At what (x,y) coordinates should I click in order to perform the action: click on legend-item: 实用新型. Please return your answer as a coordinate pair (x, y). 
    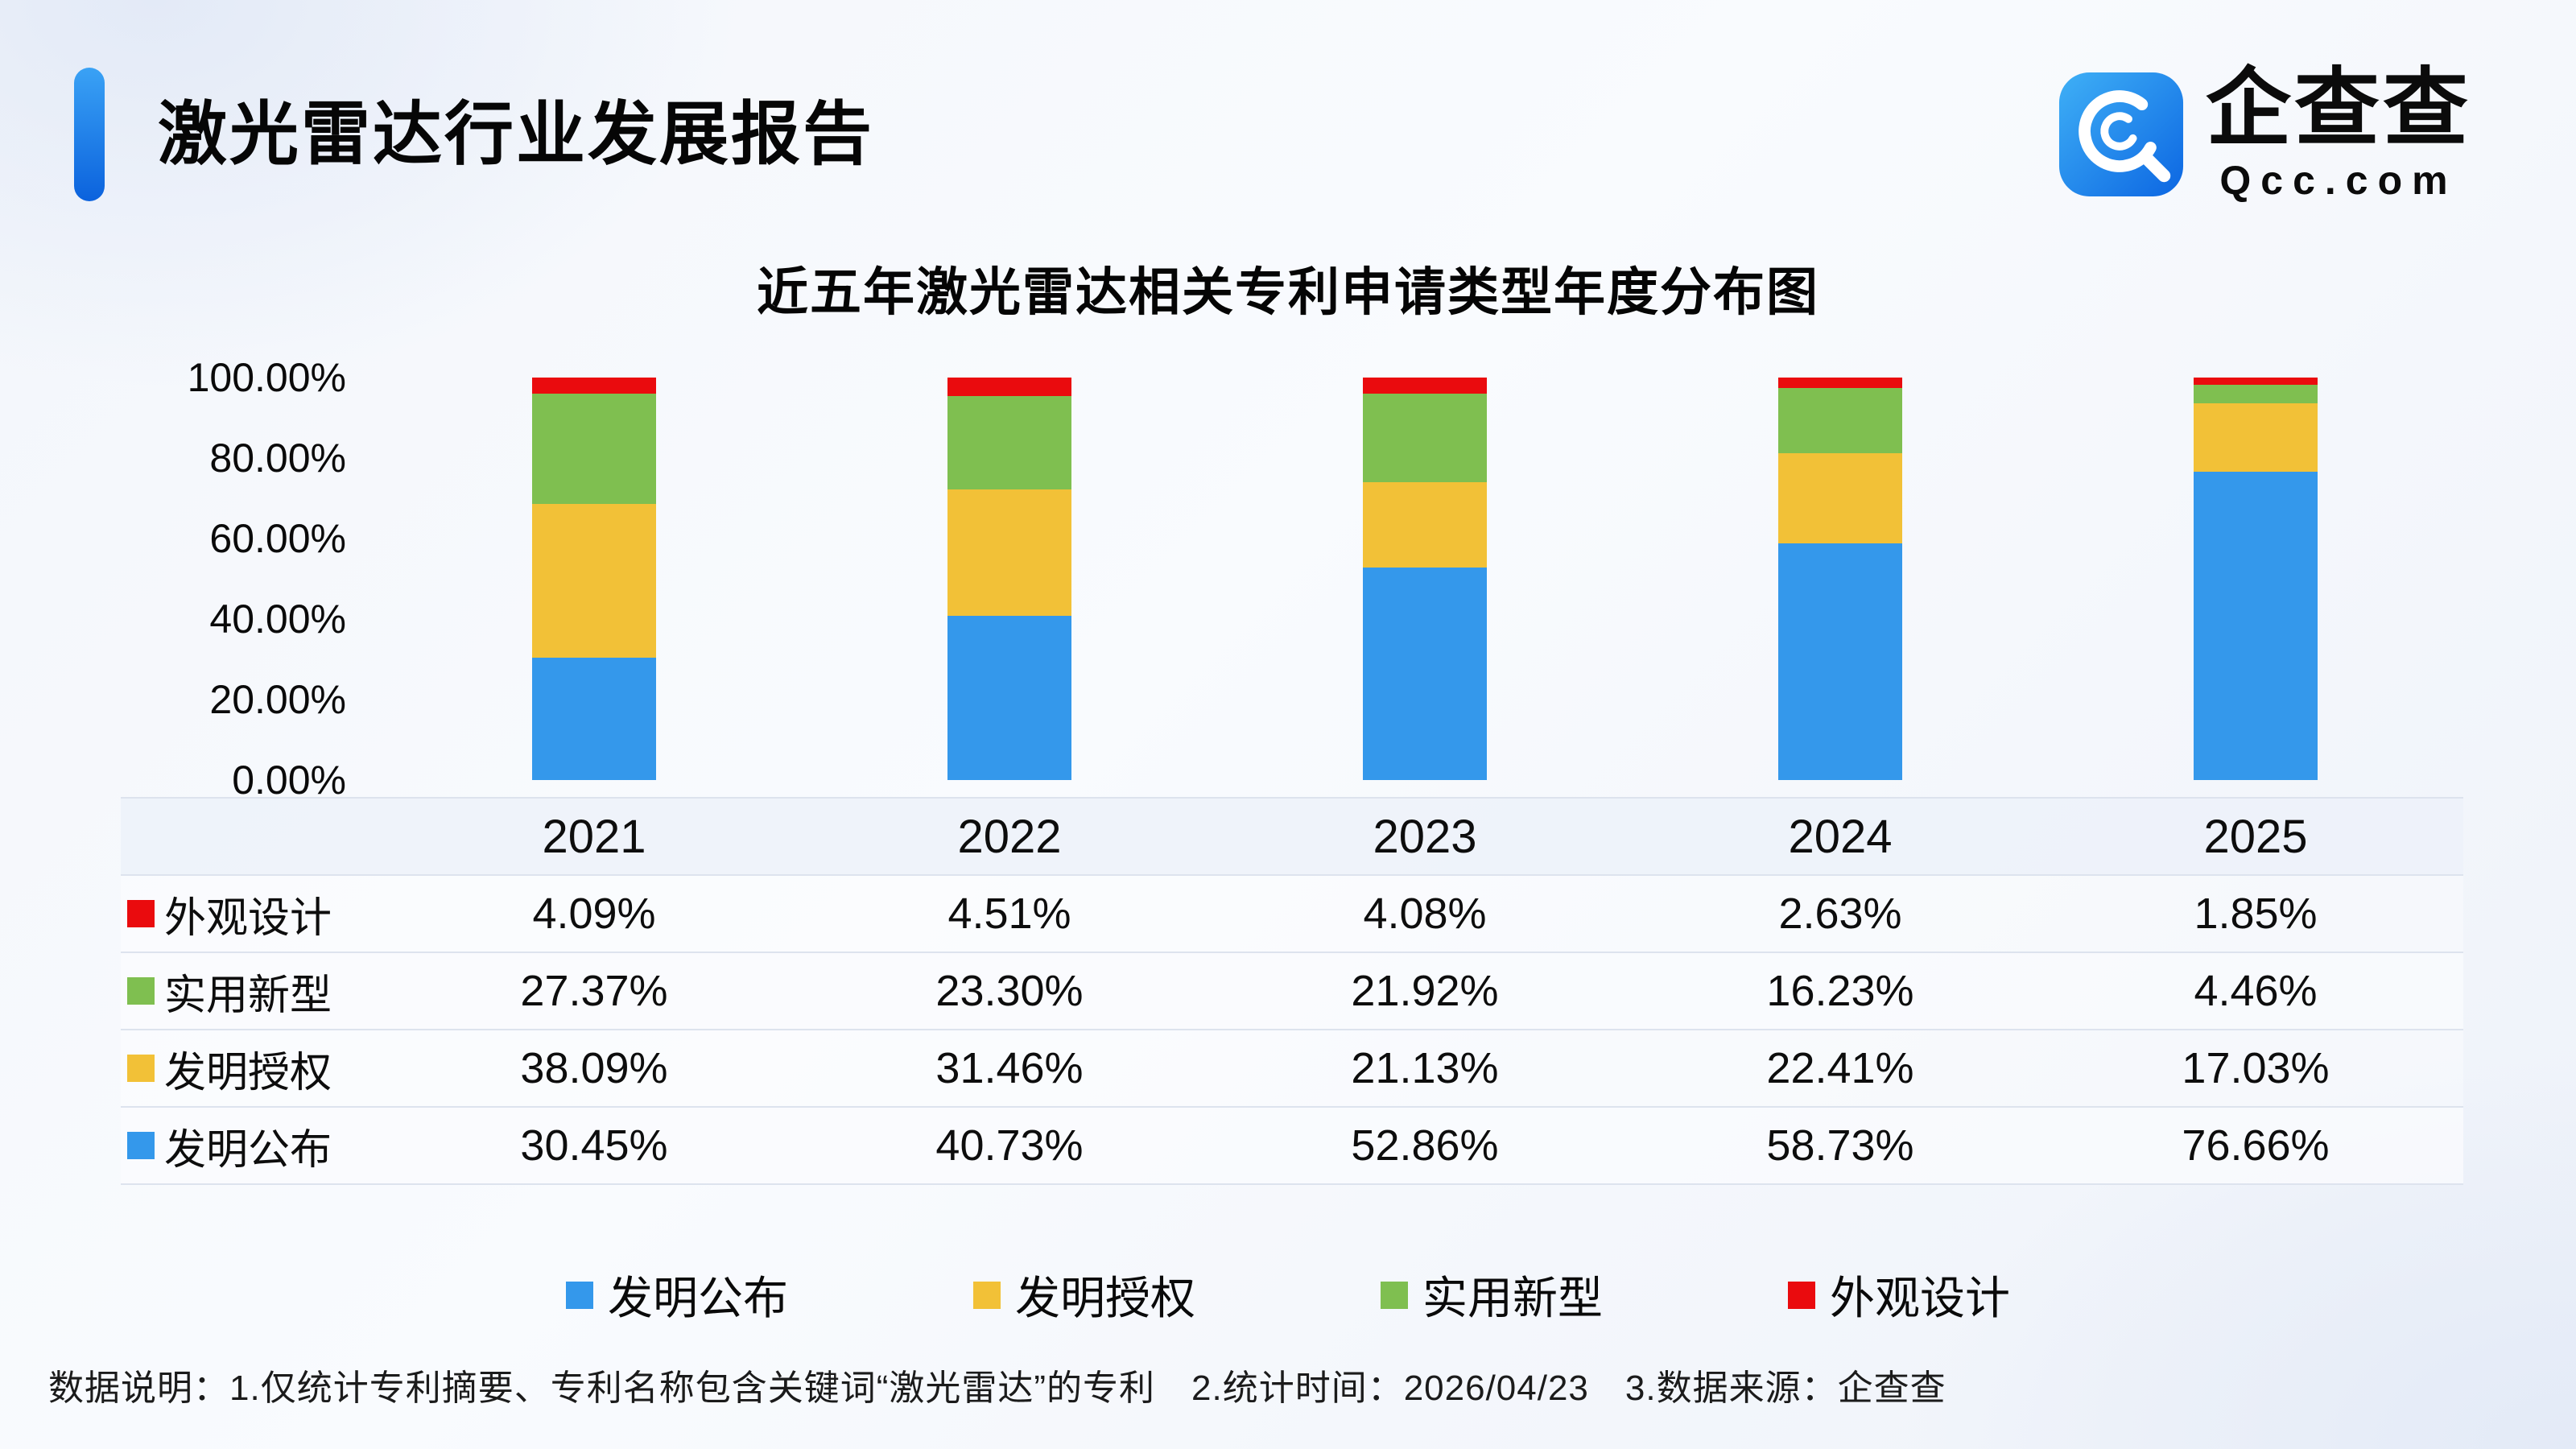
    Looking at the image, I should click on (1492, 1294).